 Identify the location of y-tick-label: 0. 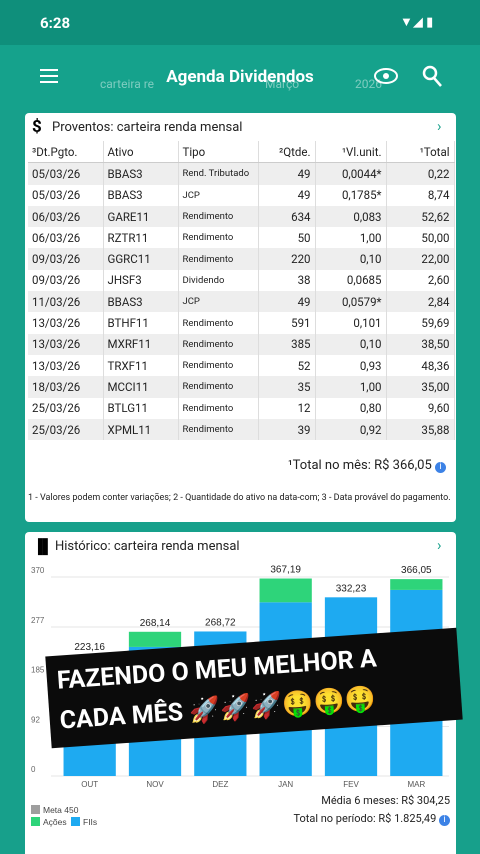
(33, 769).